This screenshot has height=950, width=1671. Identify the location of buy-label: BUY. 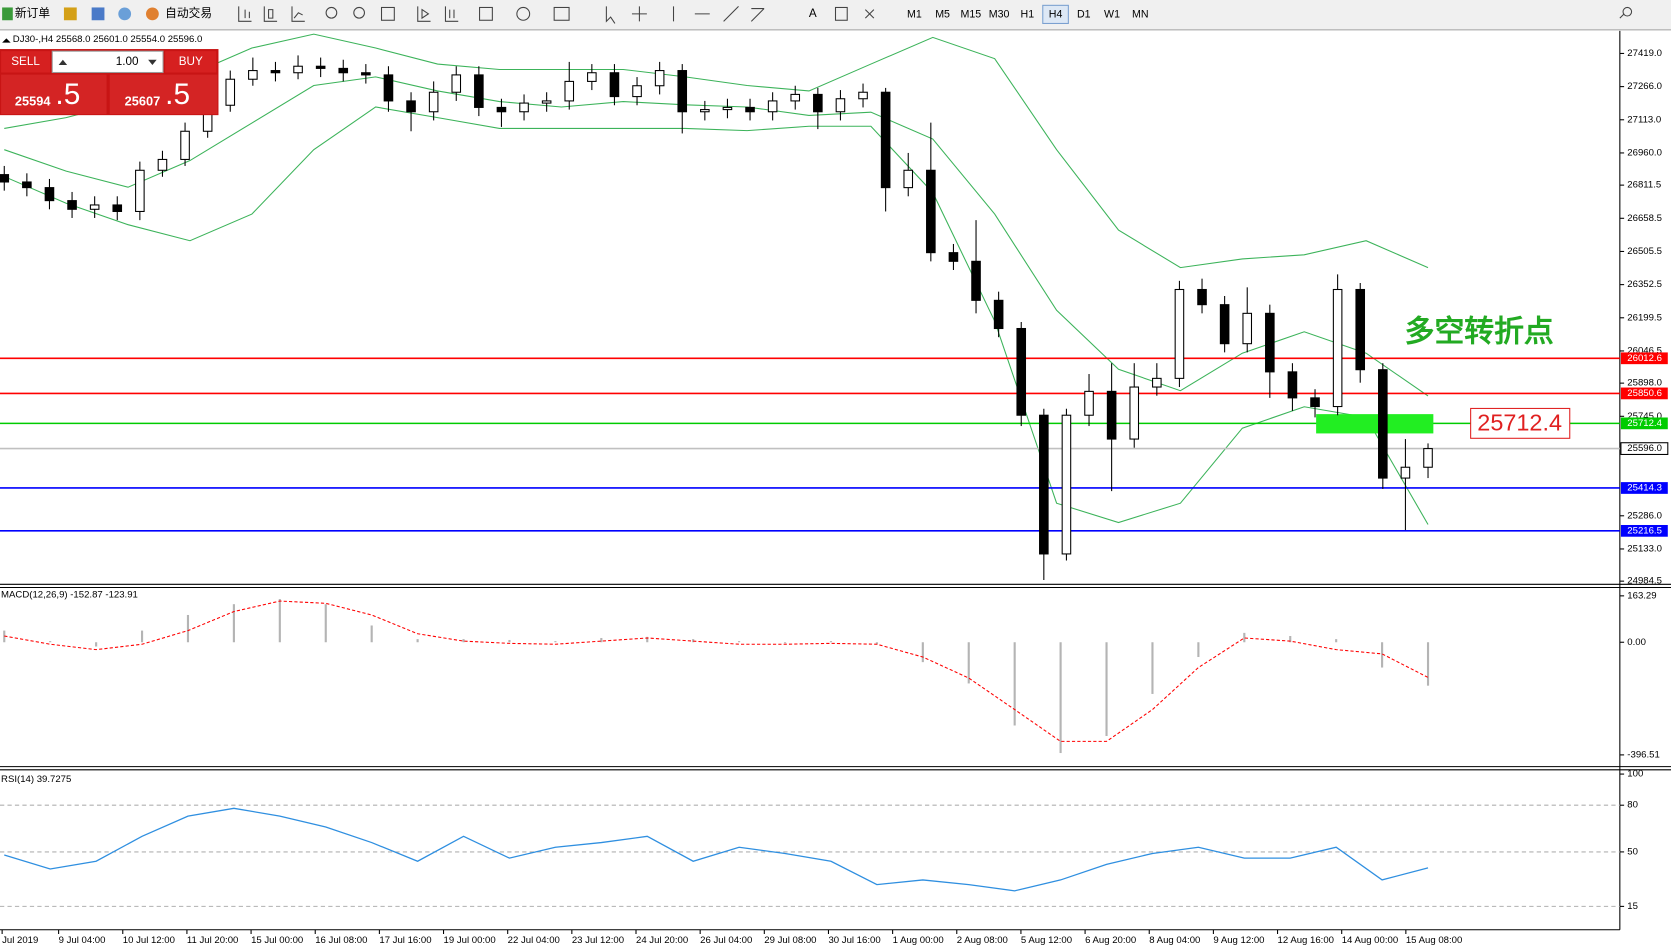
(191, 61).